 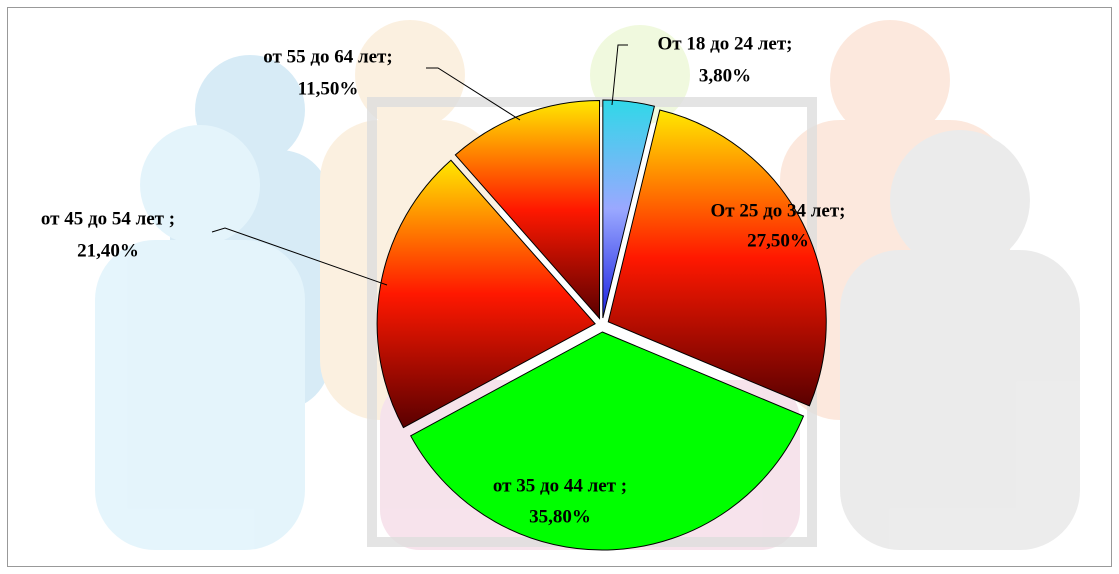 I want to click on value-label: 27,50%, so click(x=778, y=240).